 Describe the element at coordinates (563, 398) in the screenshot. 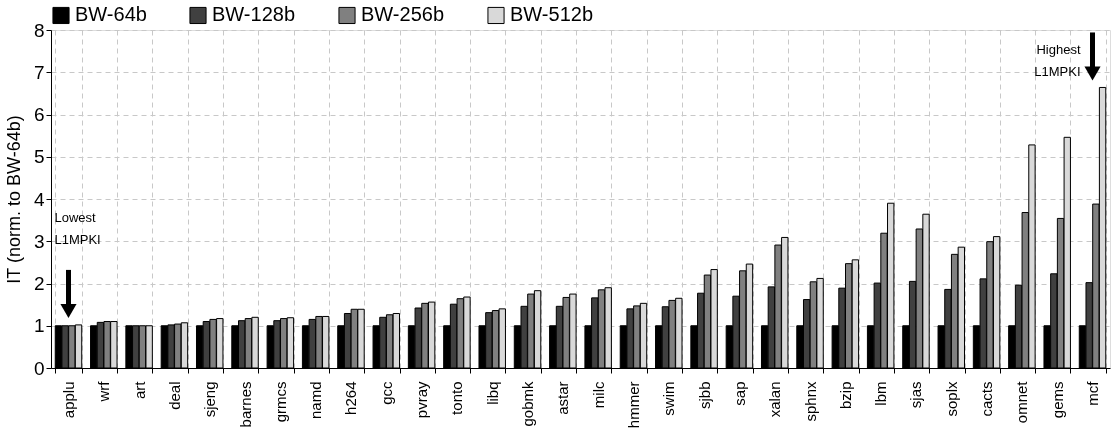

I see `x-tick-label: astar` at that location.